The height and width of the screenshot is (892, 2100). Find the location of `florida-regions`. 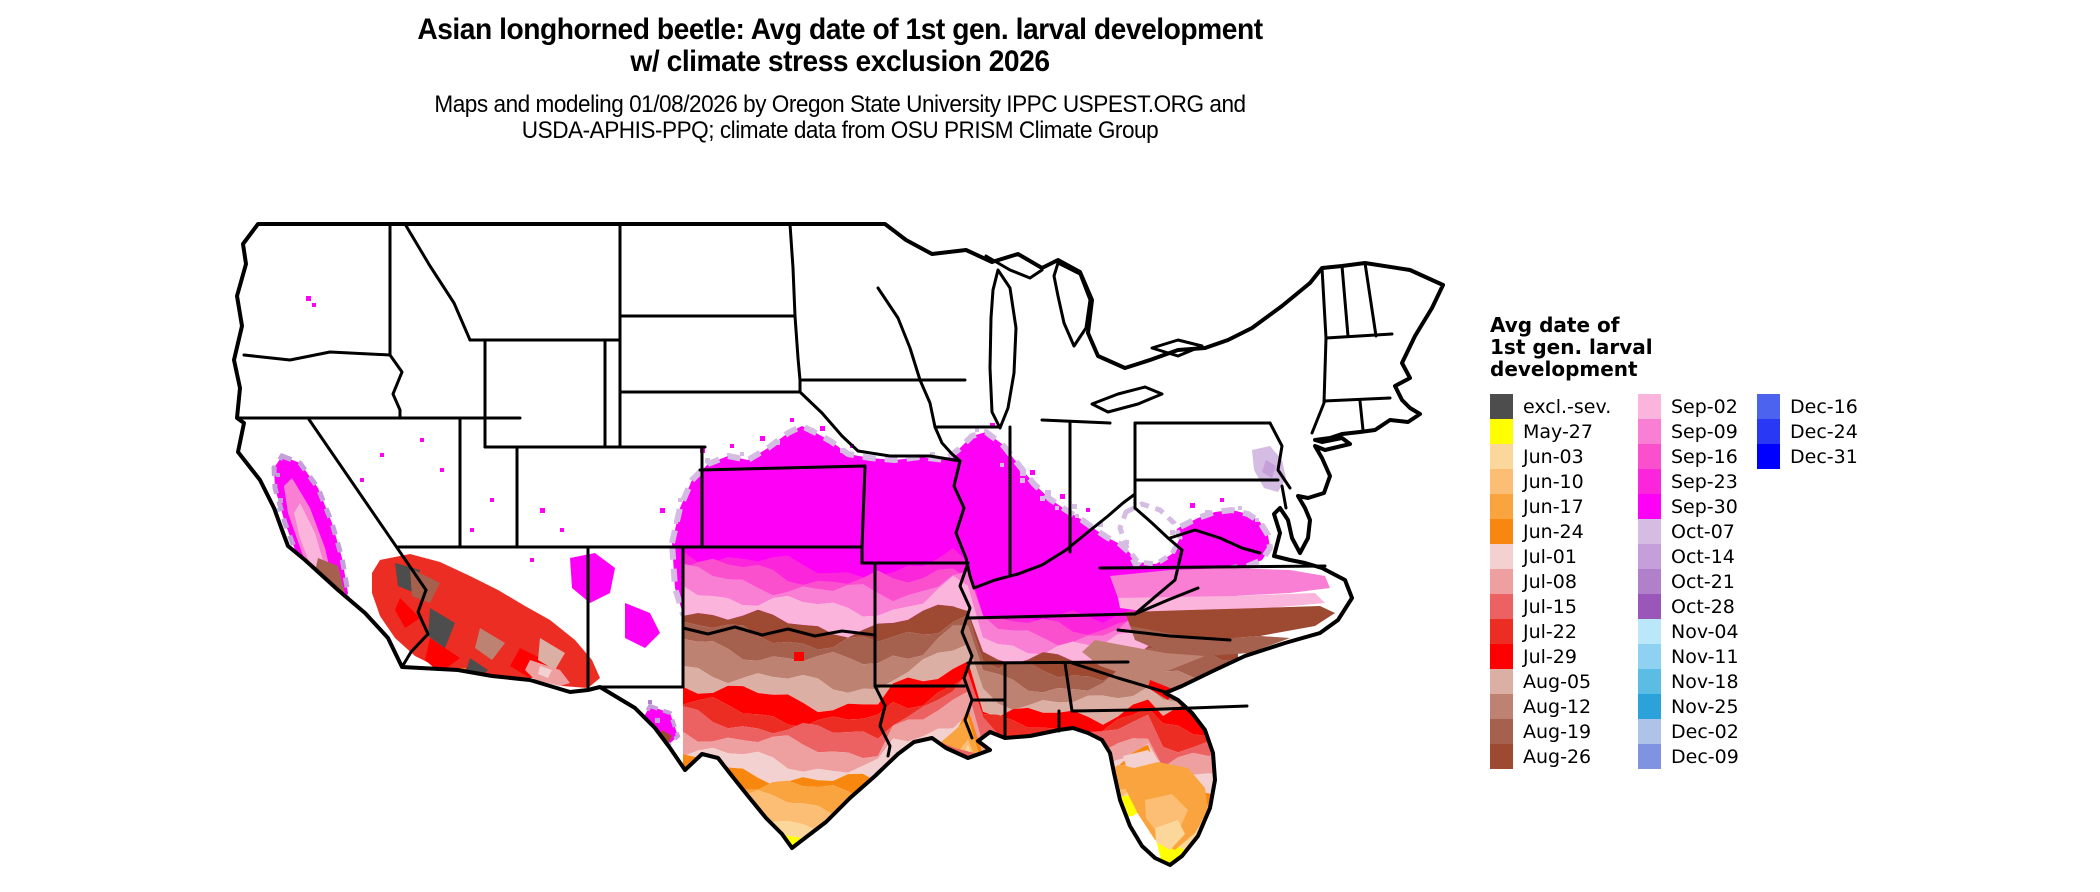

florida-regions is located at coordinates (1165, 800).